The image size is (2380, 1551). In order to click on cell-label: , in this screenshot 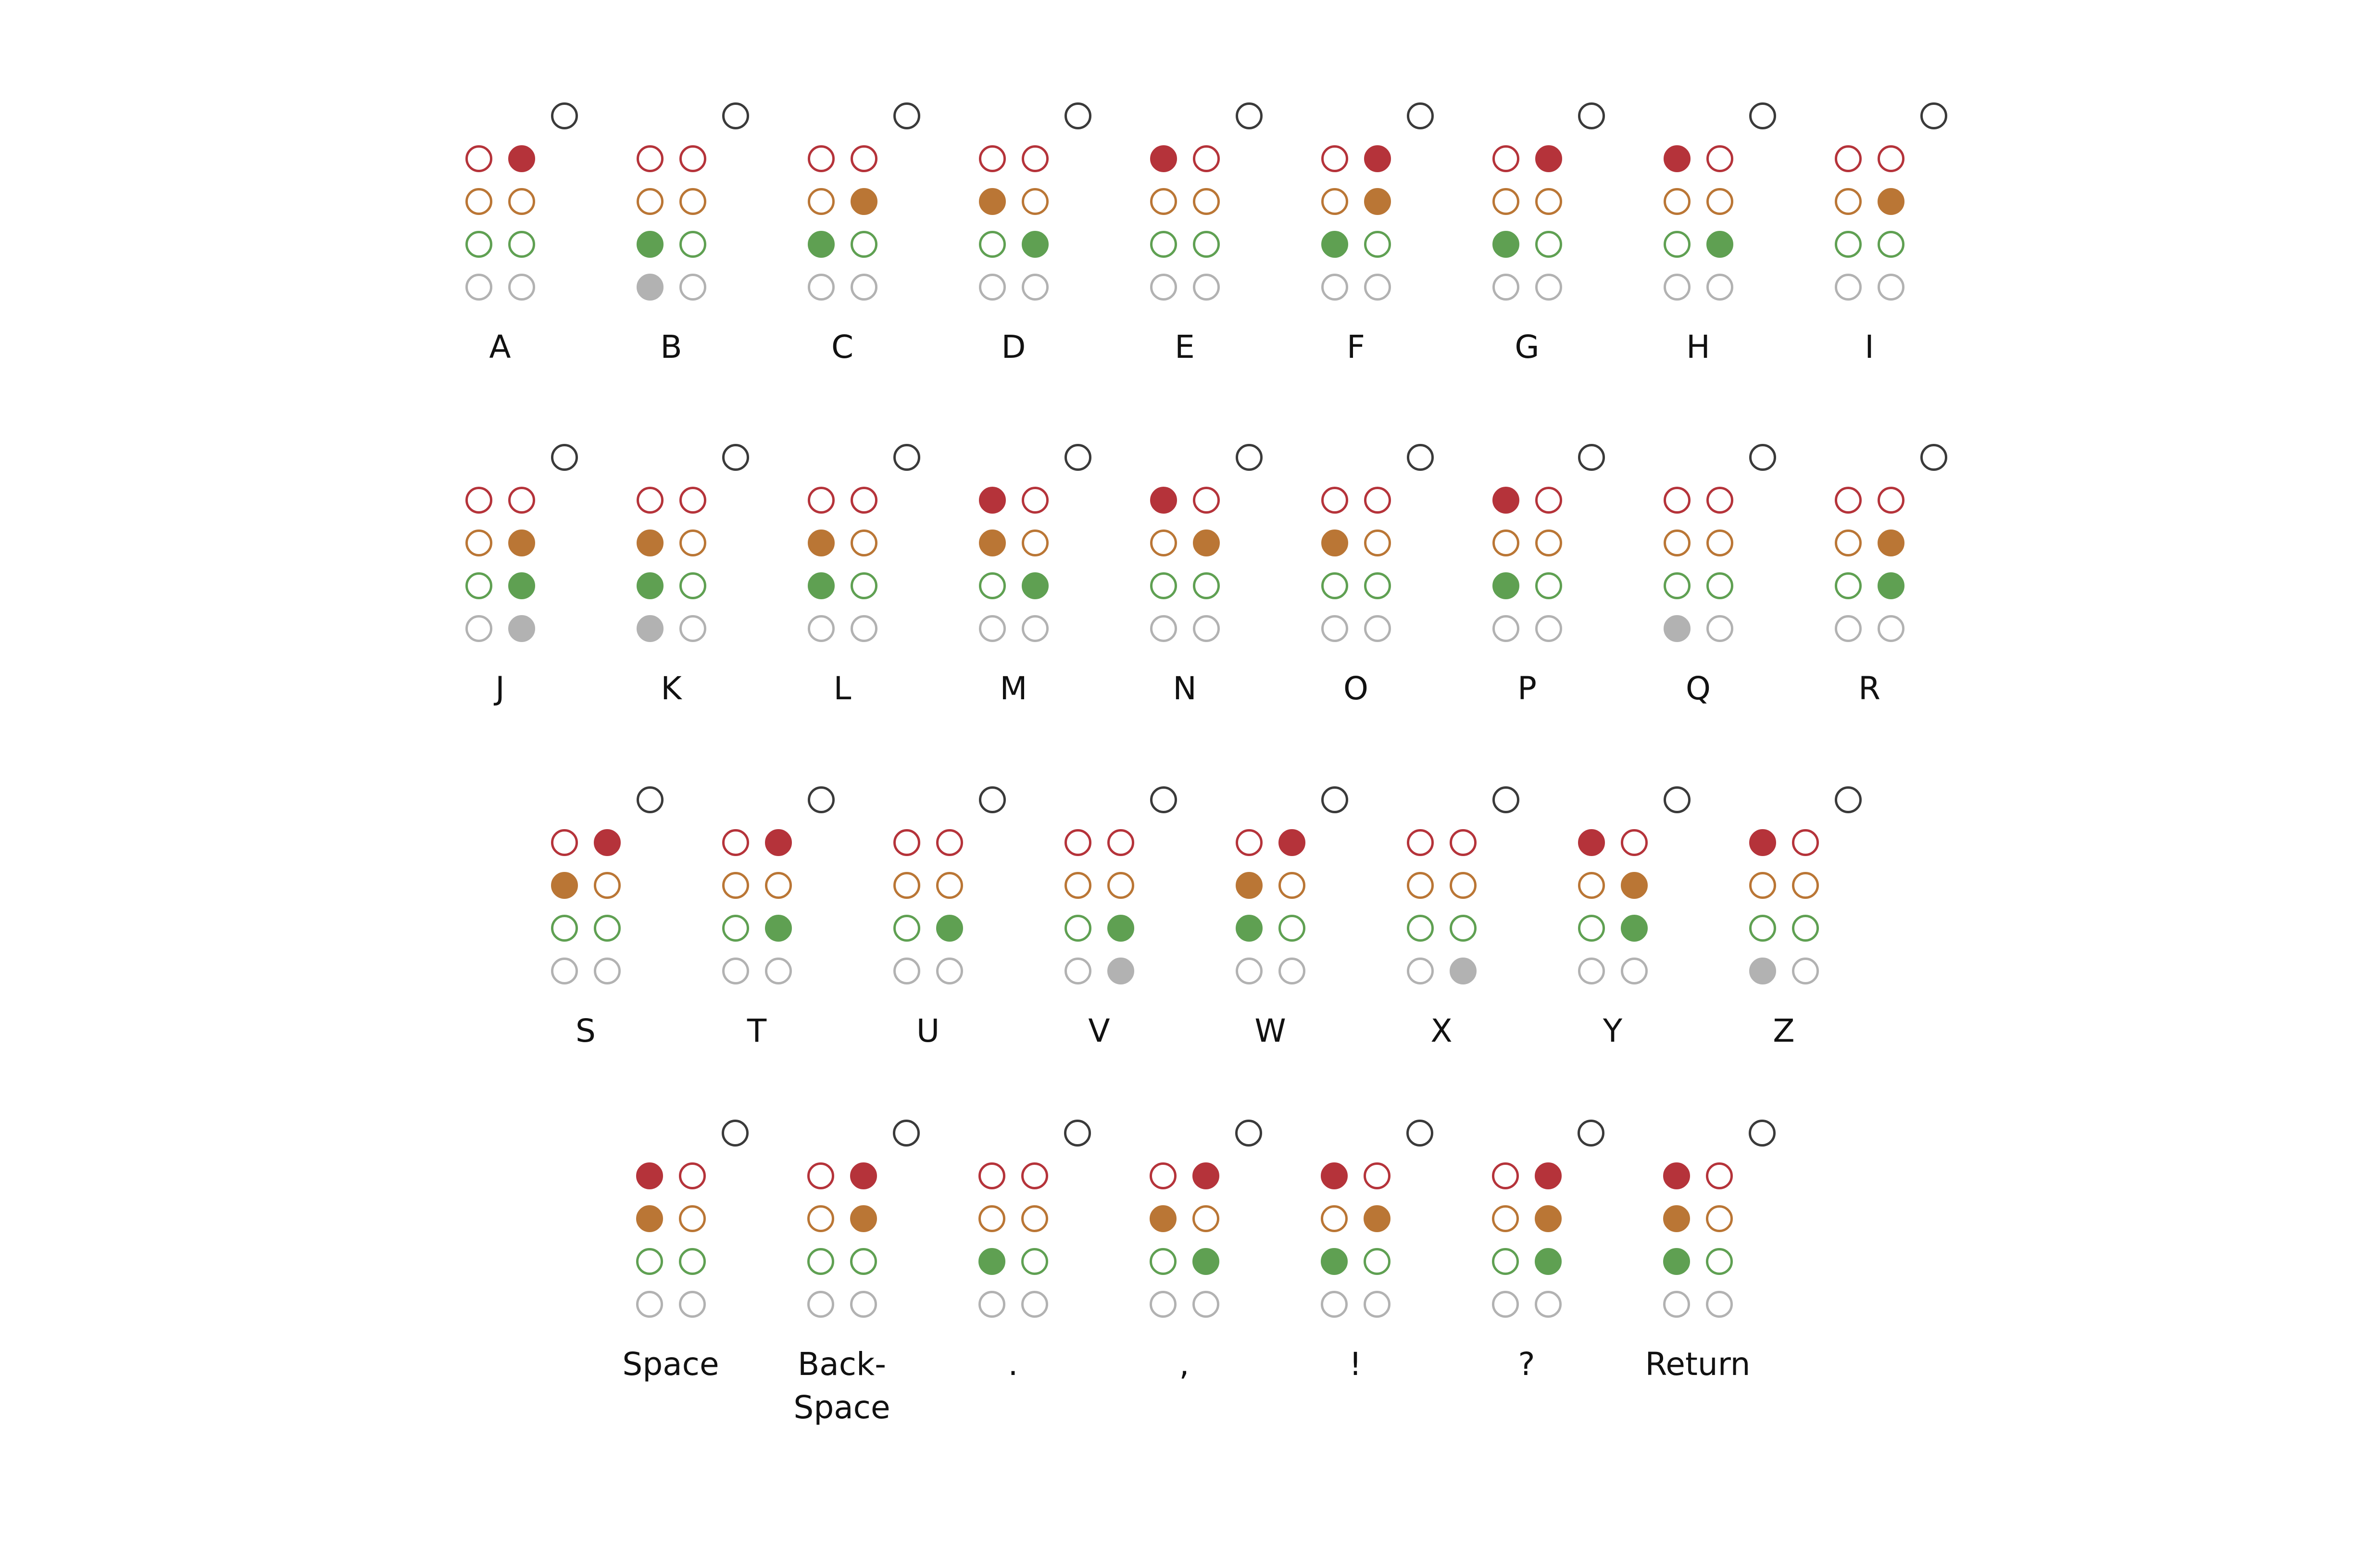, I will do `click(1184, 1364)`.